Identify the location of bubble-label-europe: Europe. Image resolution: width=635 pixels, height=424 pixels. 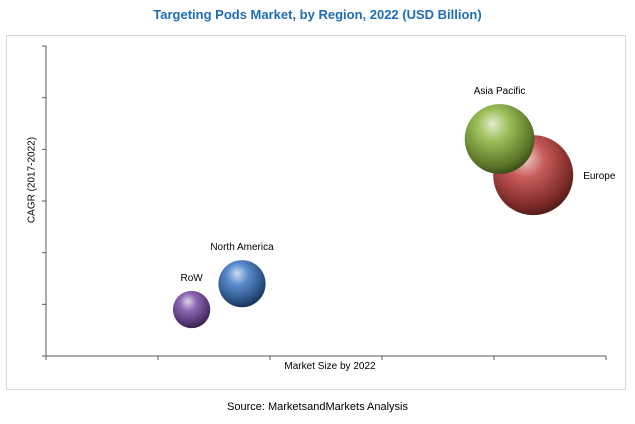
(599, 176).